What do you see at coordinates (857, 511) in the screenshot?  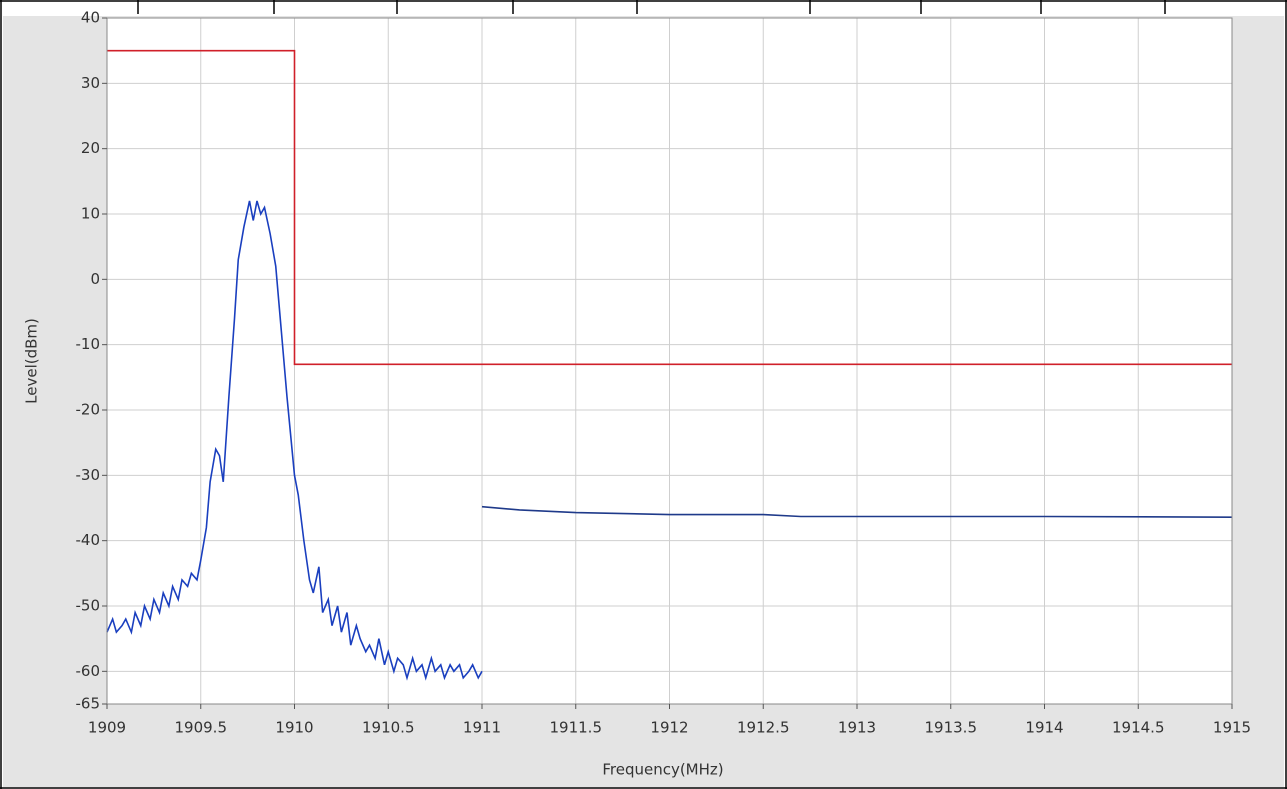 I see `series-line` at bounding box center [857, 511].